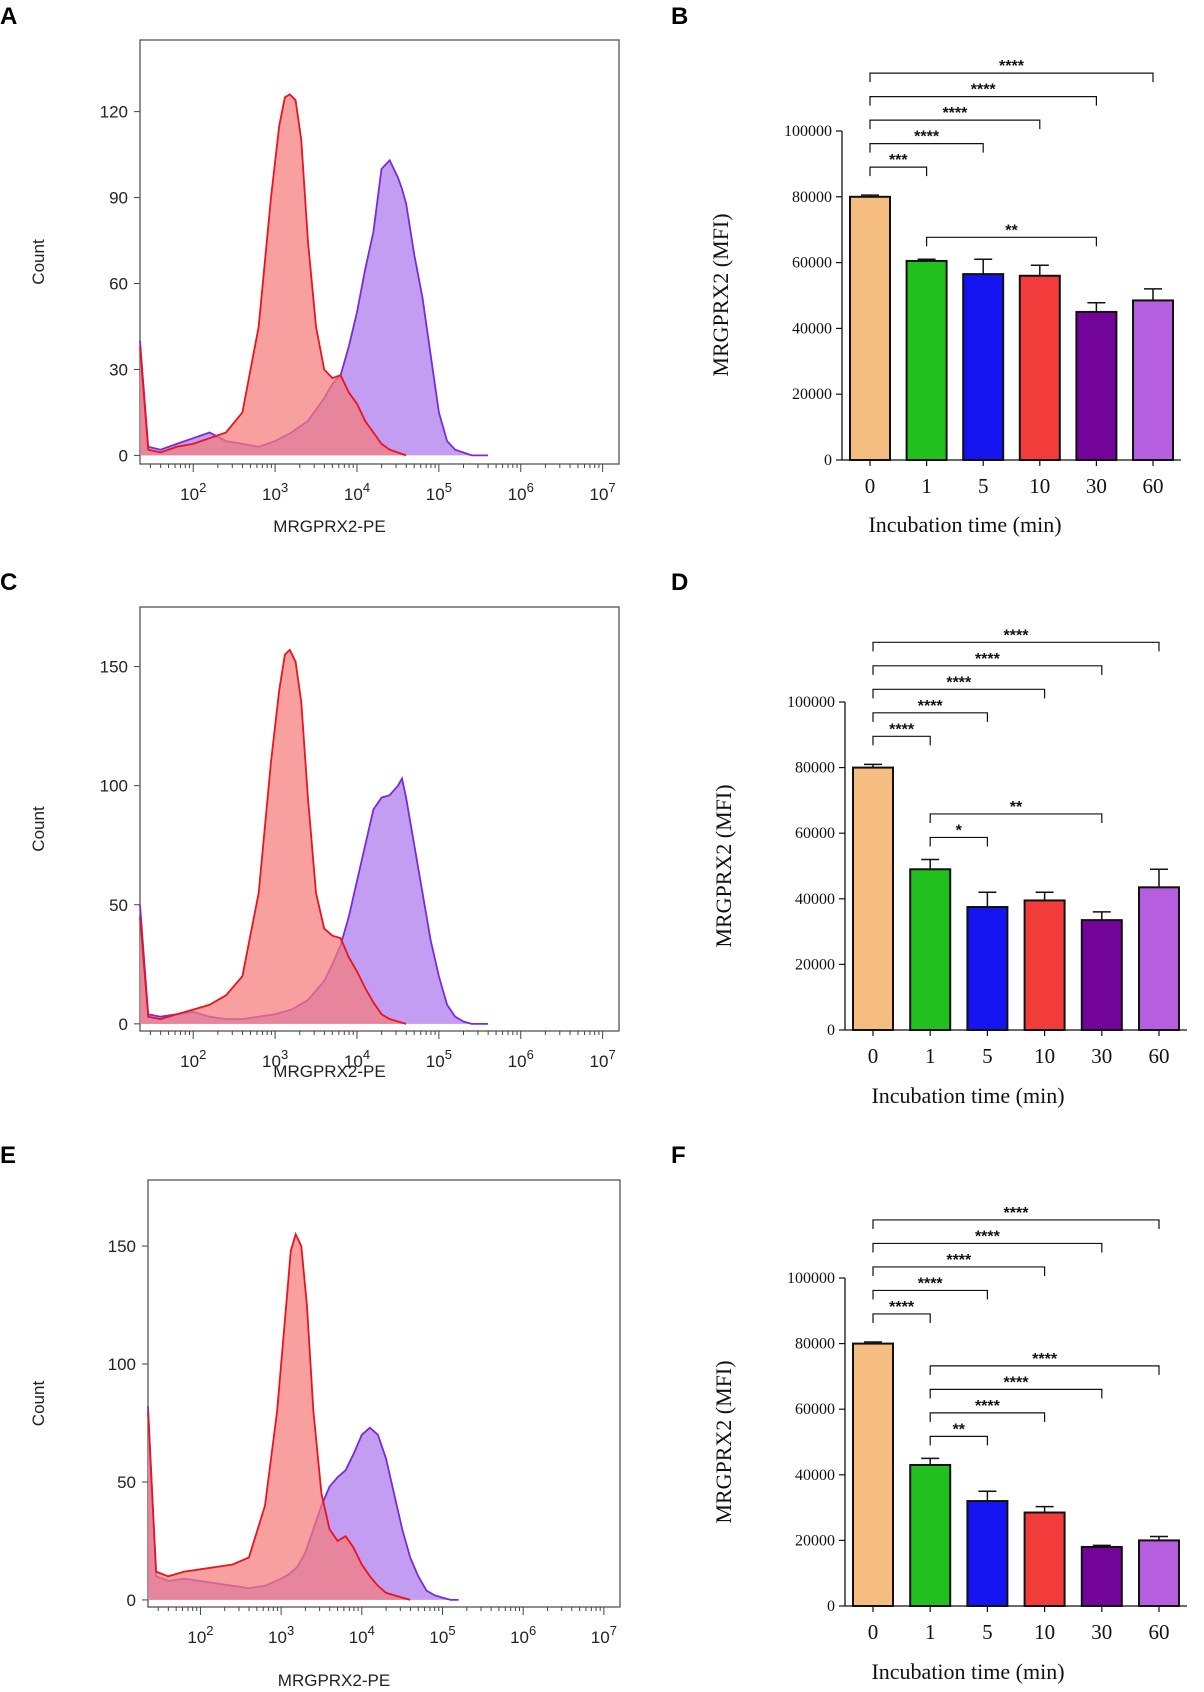 Image resolution: width=1204 pixels, height=1692 pixels. Describe the element at coordinates (8, 1155) in the screenshot. I see `panel-letter-e: E` at that location.